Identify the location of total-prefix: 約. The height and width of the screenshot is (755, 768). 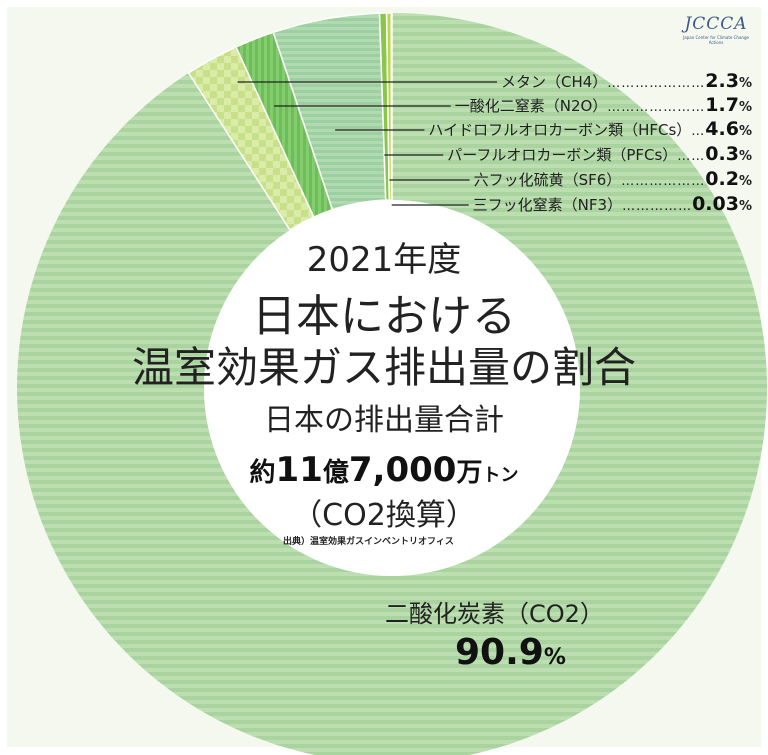
(262, 473).